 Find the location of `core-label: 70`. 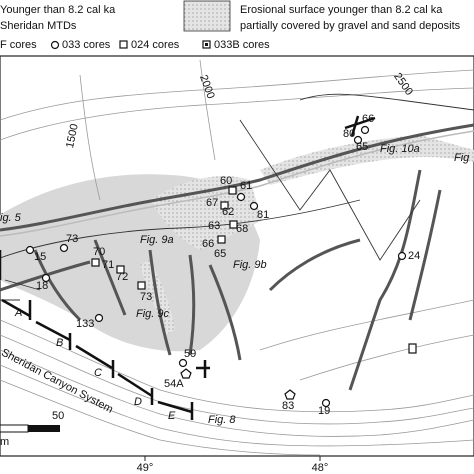

core-label: 70 is located at coordinates (99, 252).